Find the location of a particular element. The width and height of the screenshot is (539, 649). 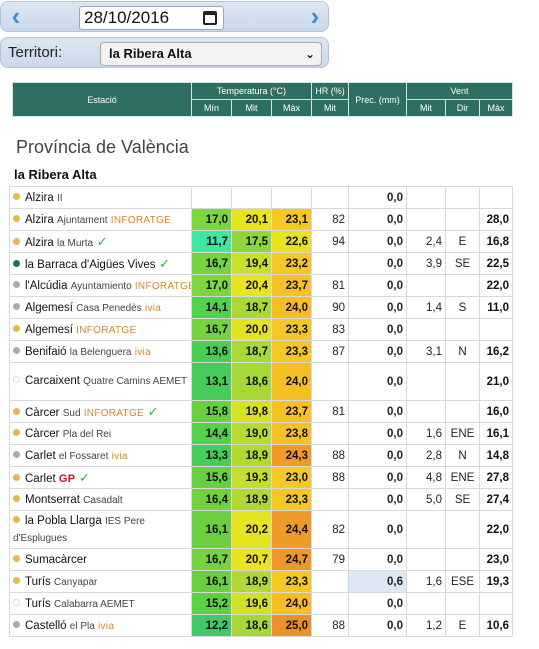

station-subname: Calabarra AEMET is located at coordinates (94, 604).